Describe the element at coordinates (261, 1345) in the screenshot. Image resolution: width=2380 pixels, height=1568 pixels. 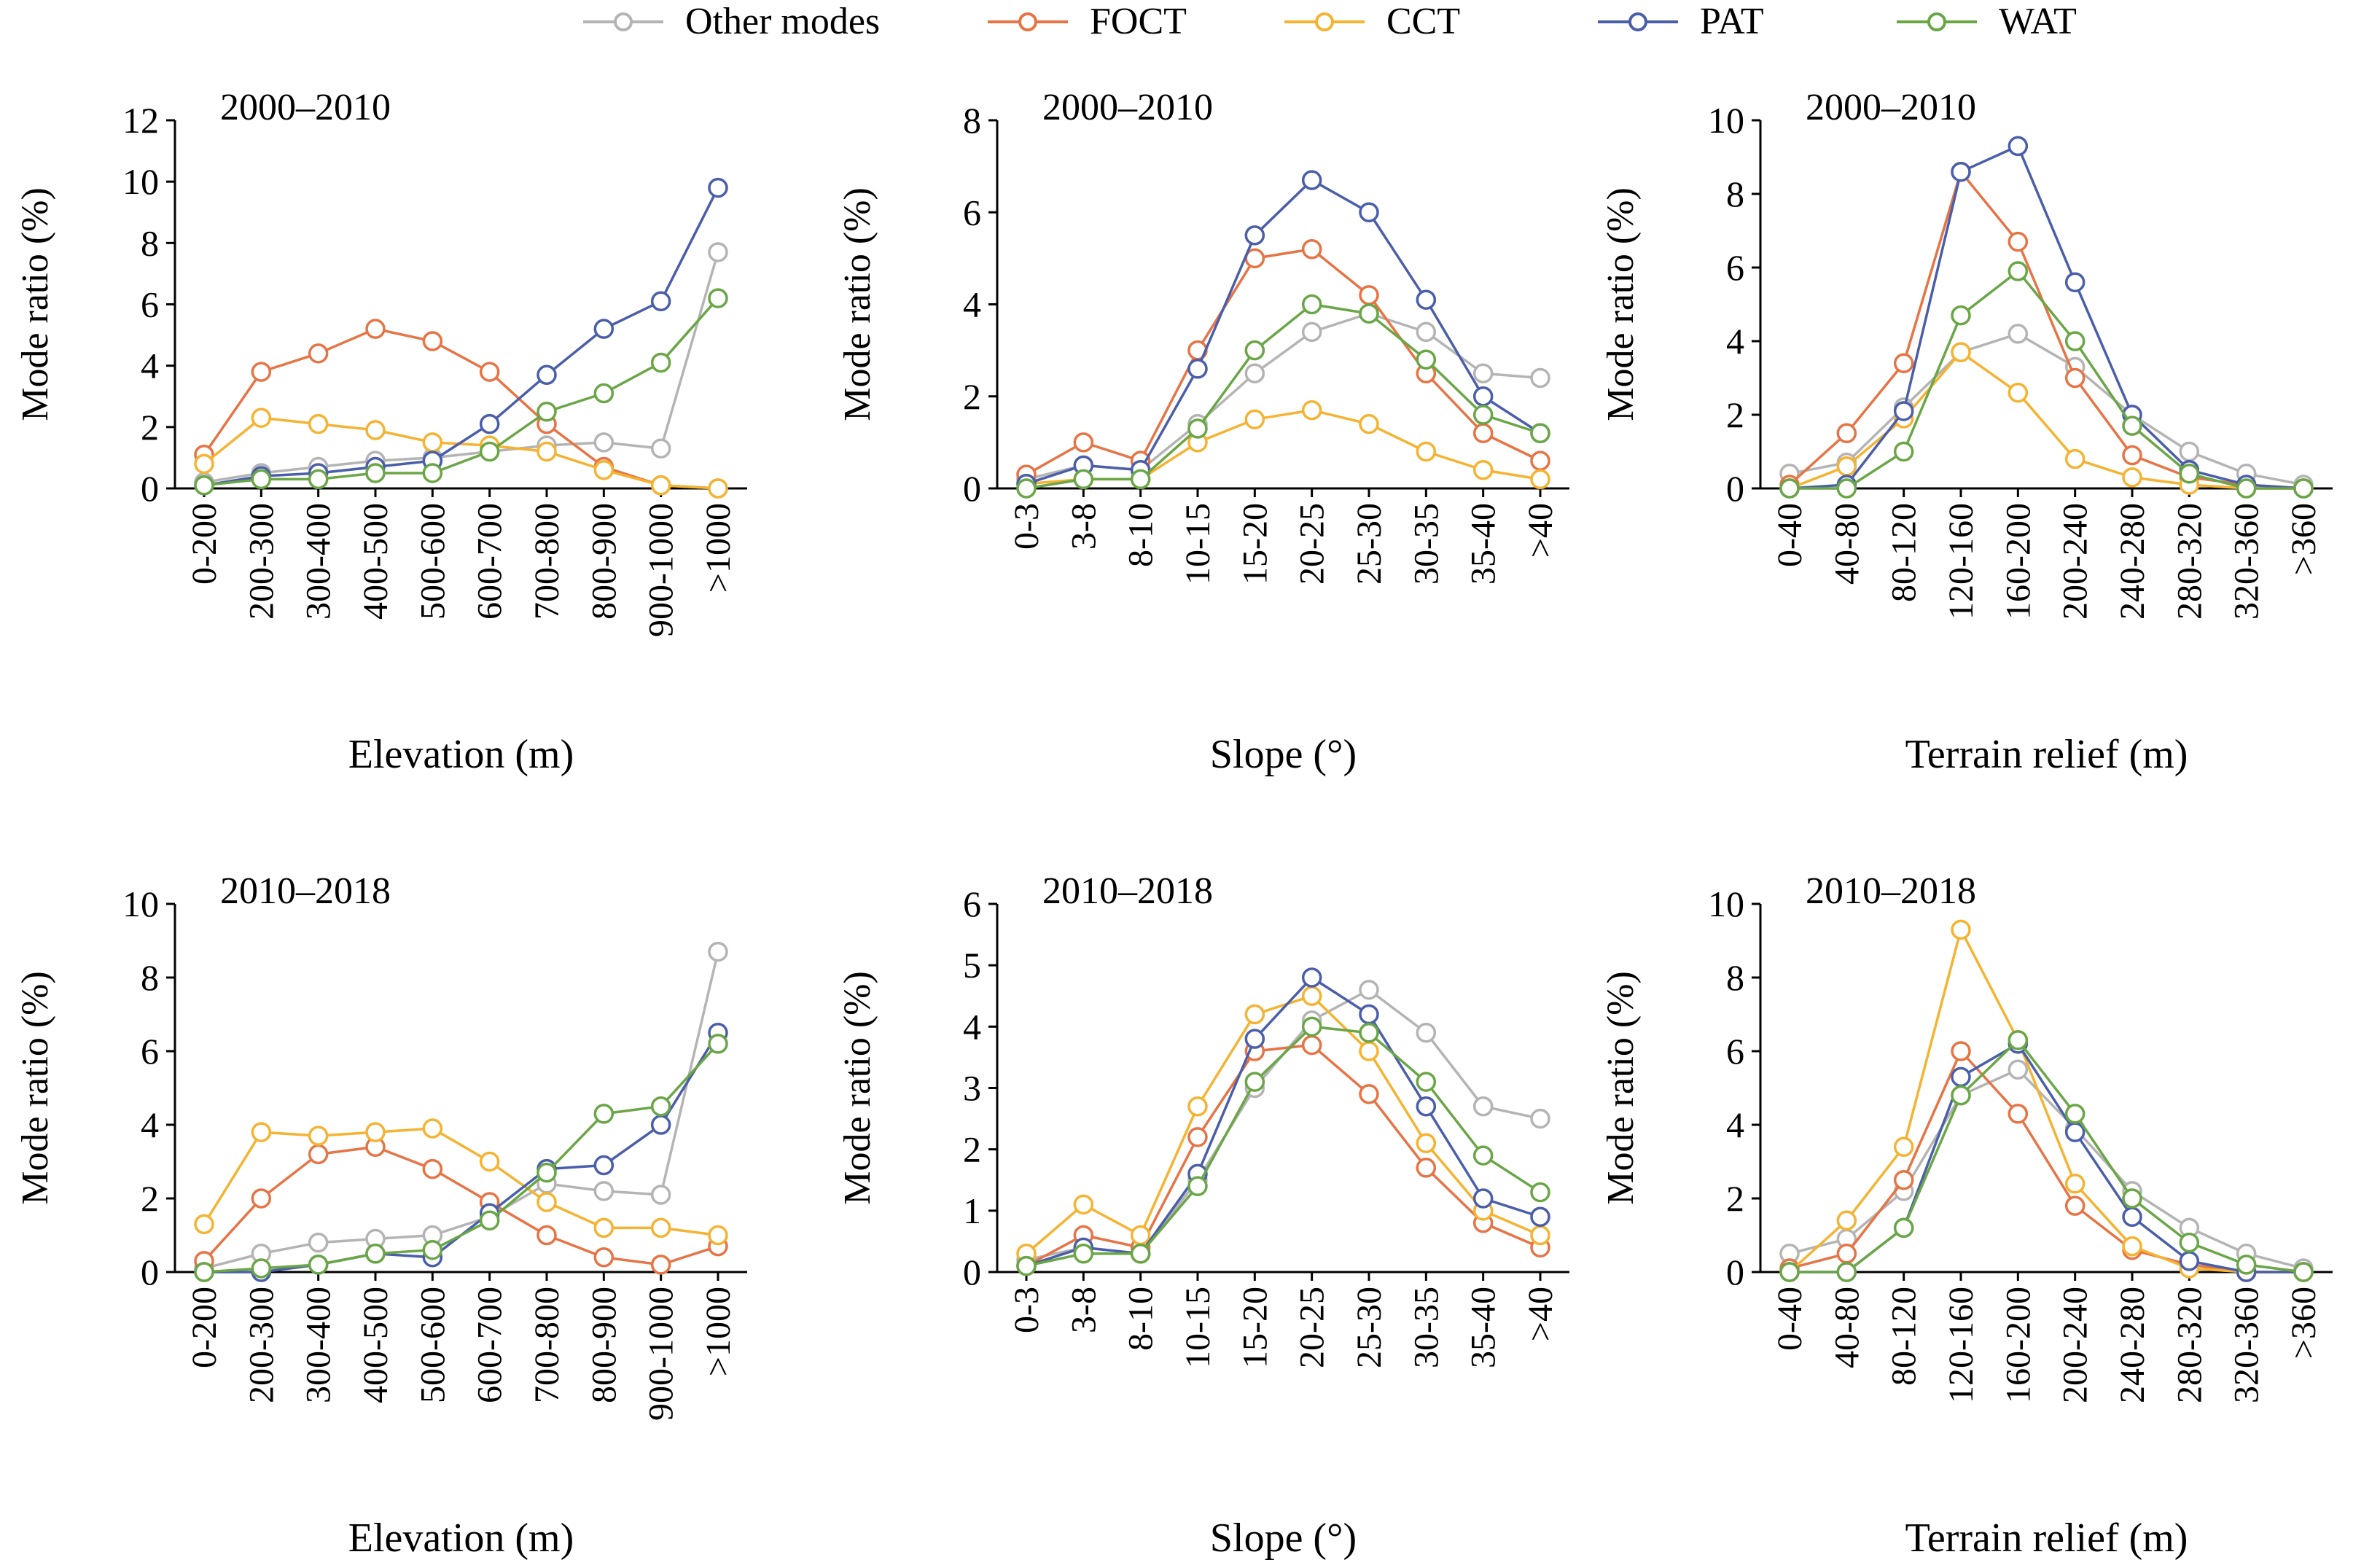
I see `x-tick-label: 200-300` at that location.